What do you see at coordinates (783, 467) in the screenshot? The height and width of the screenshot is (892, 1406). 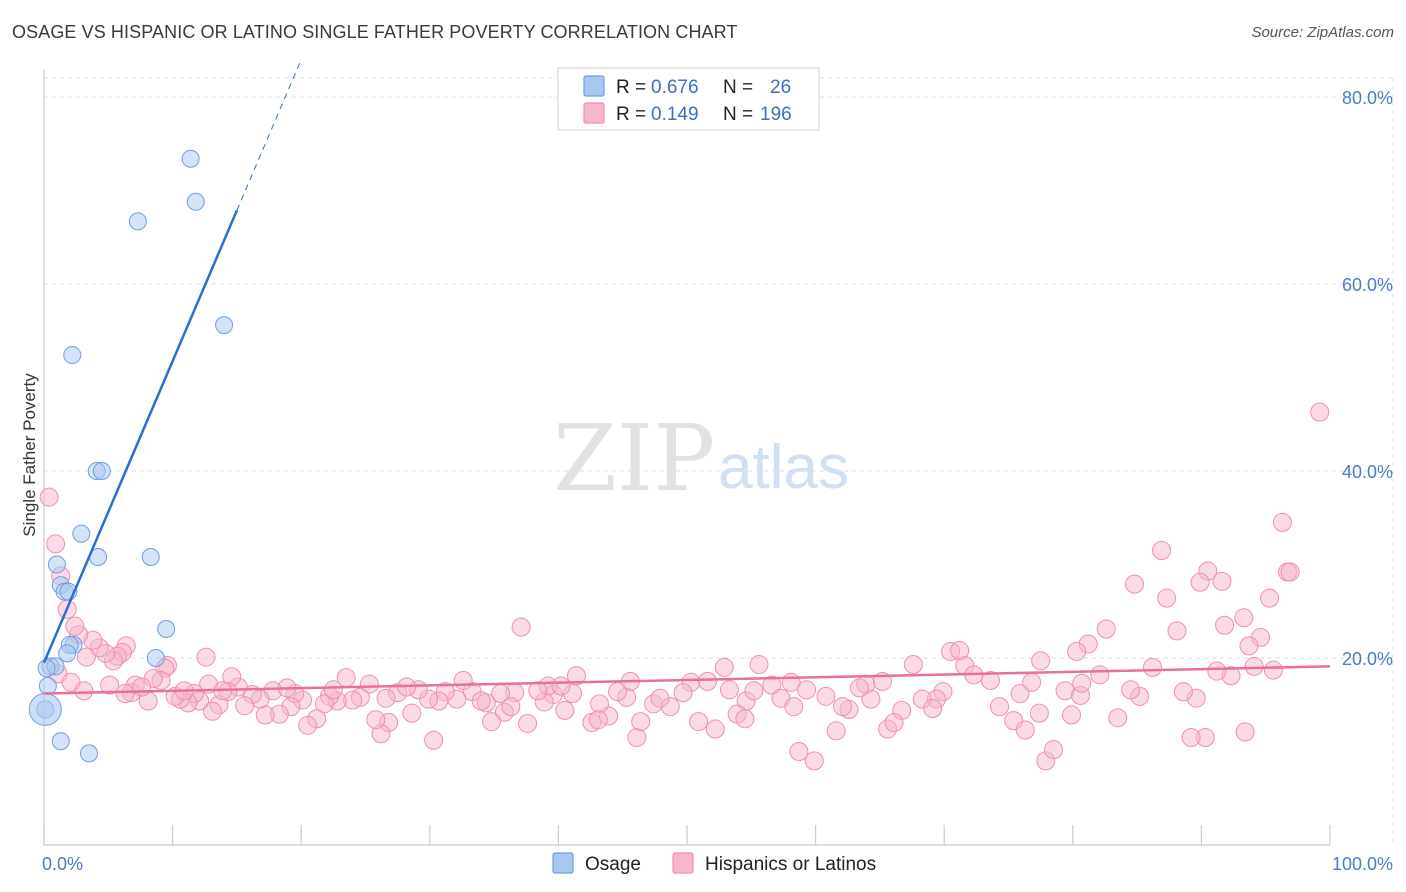 I see `watermark-atlas: atlas` at bounding box center [783, 467].